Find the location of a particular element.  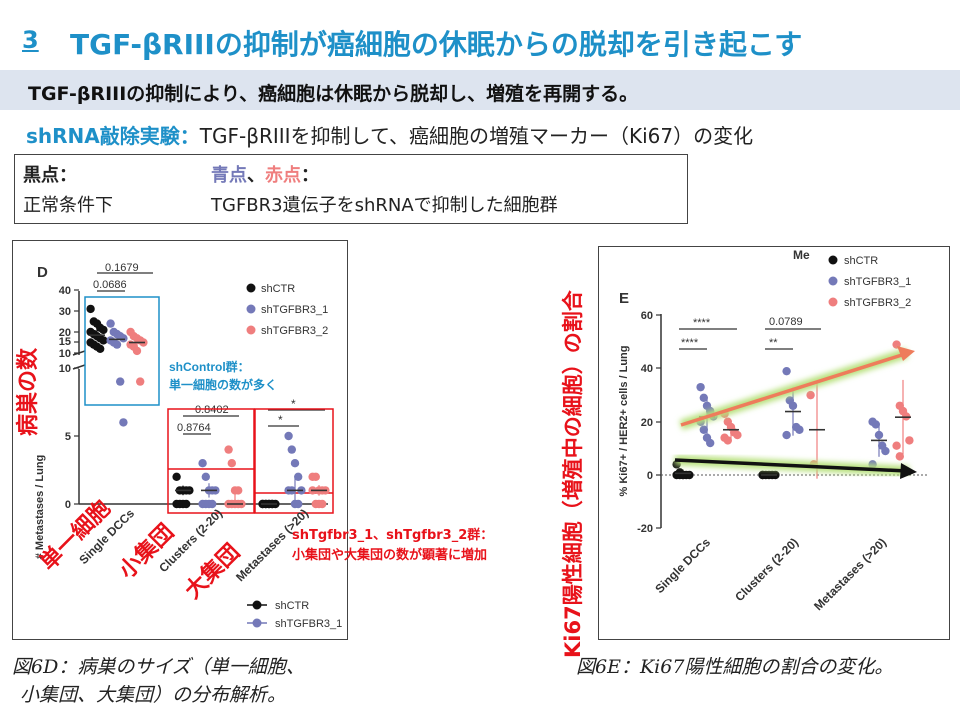

fige-legend-shtgfbr3-1: shTGFBR3_1 is located at coordinates (877, 282).